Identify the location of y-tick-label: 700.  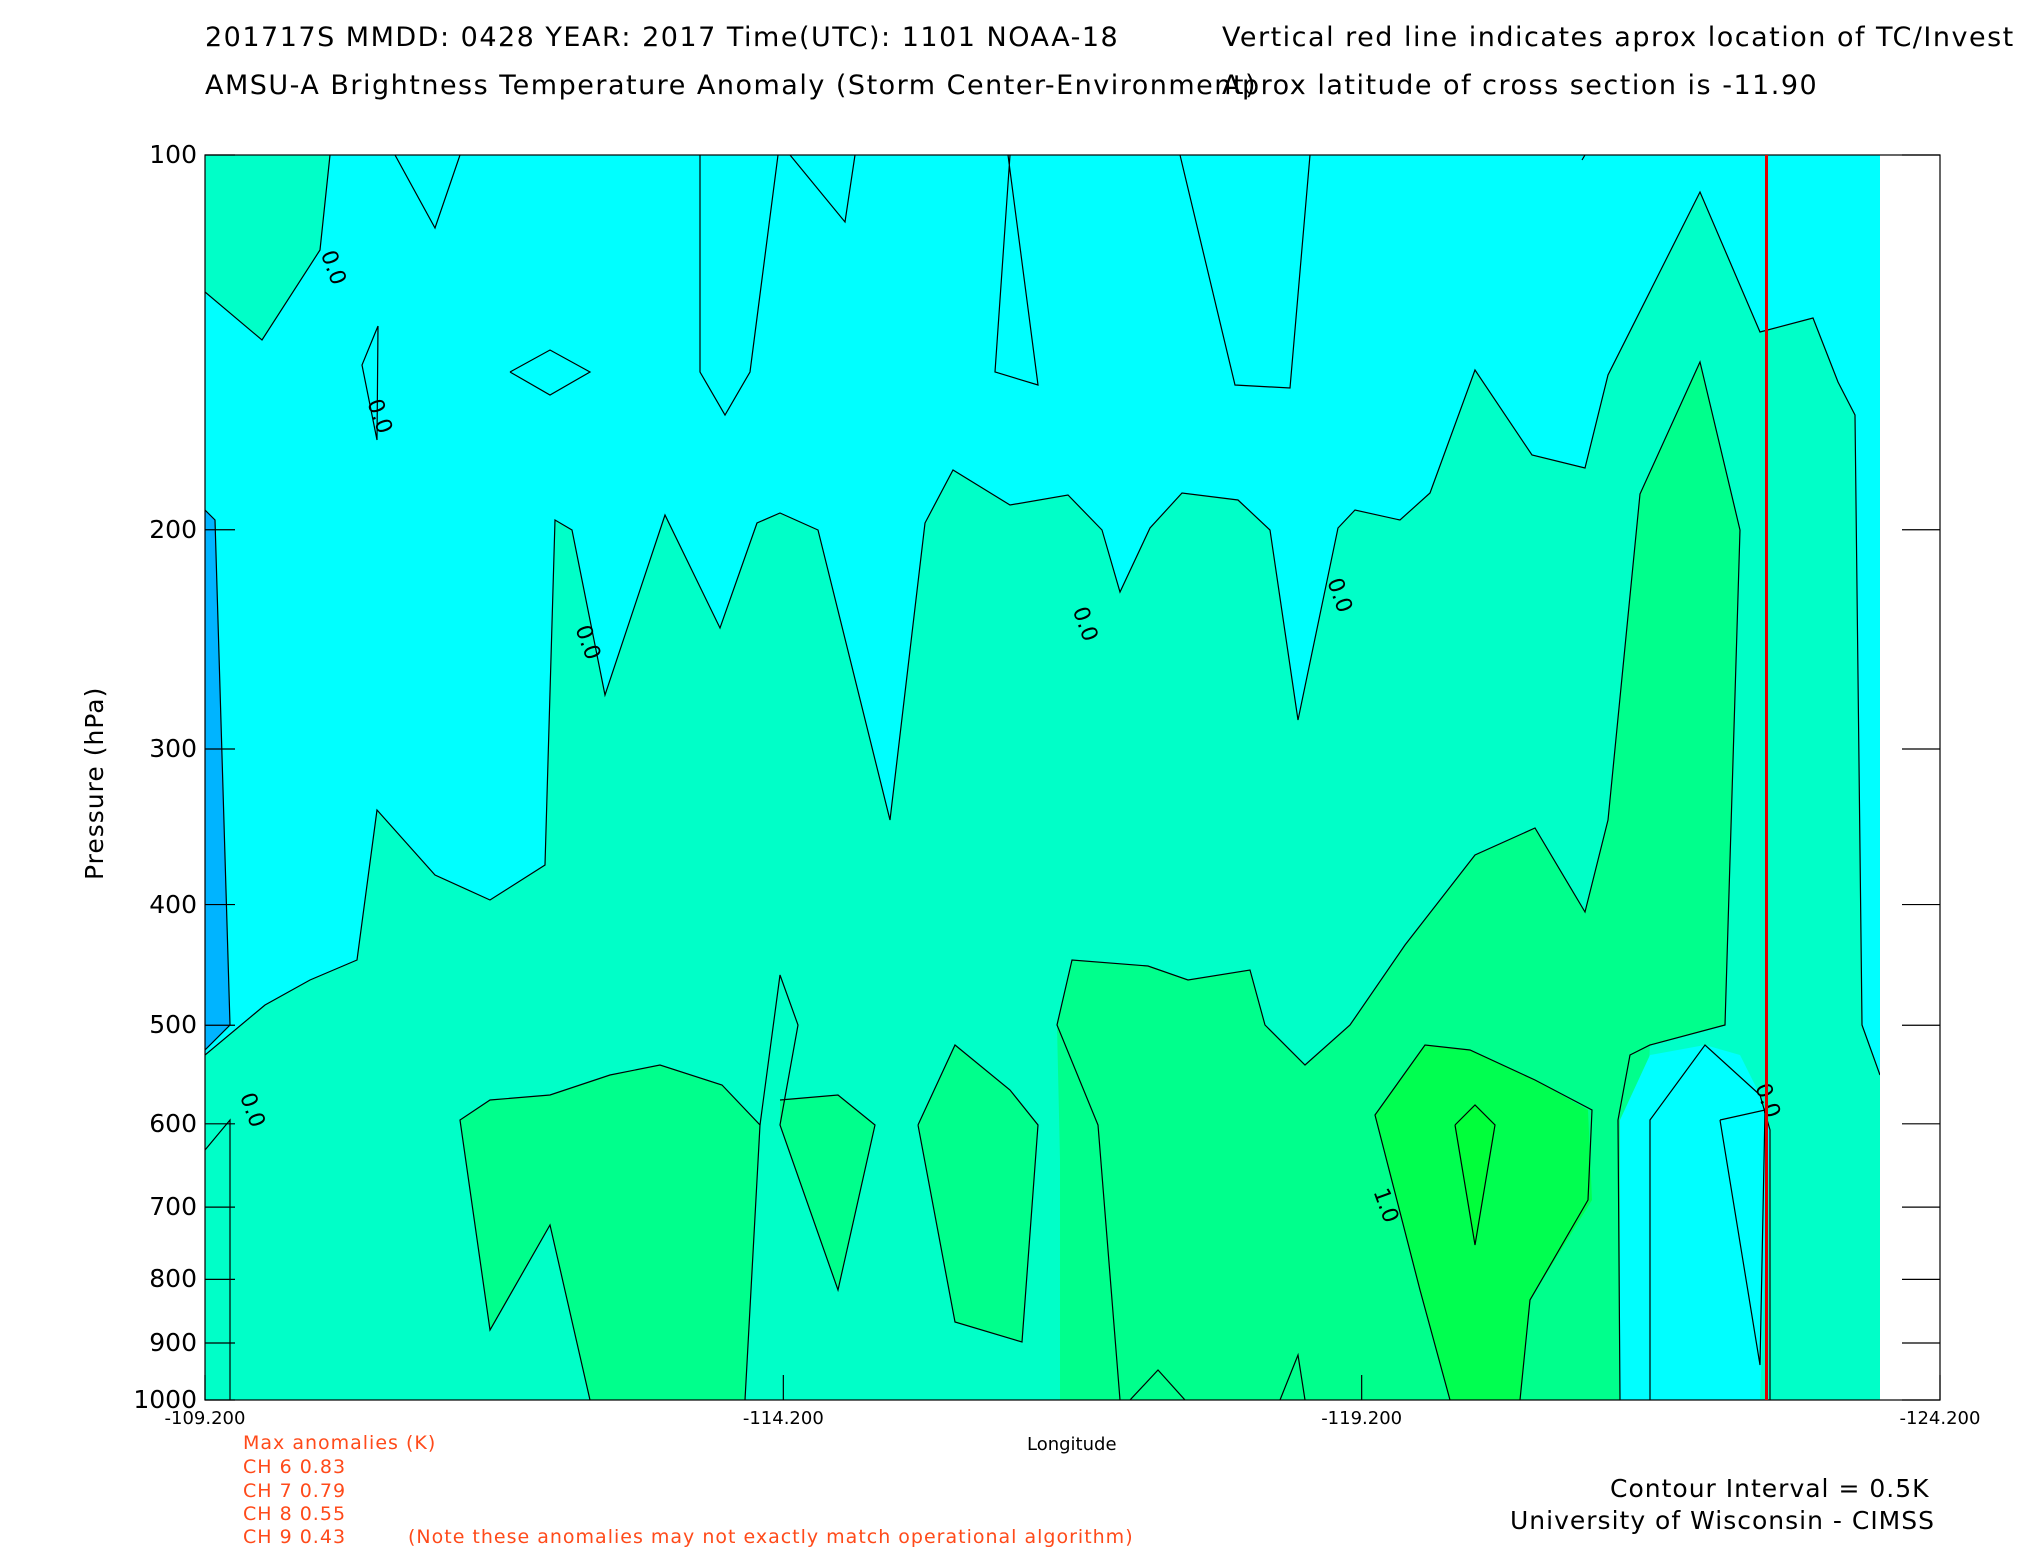
(173, 1207).